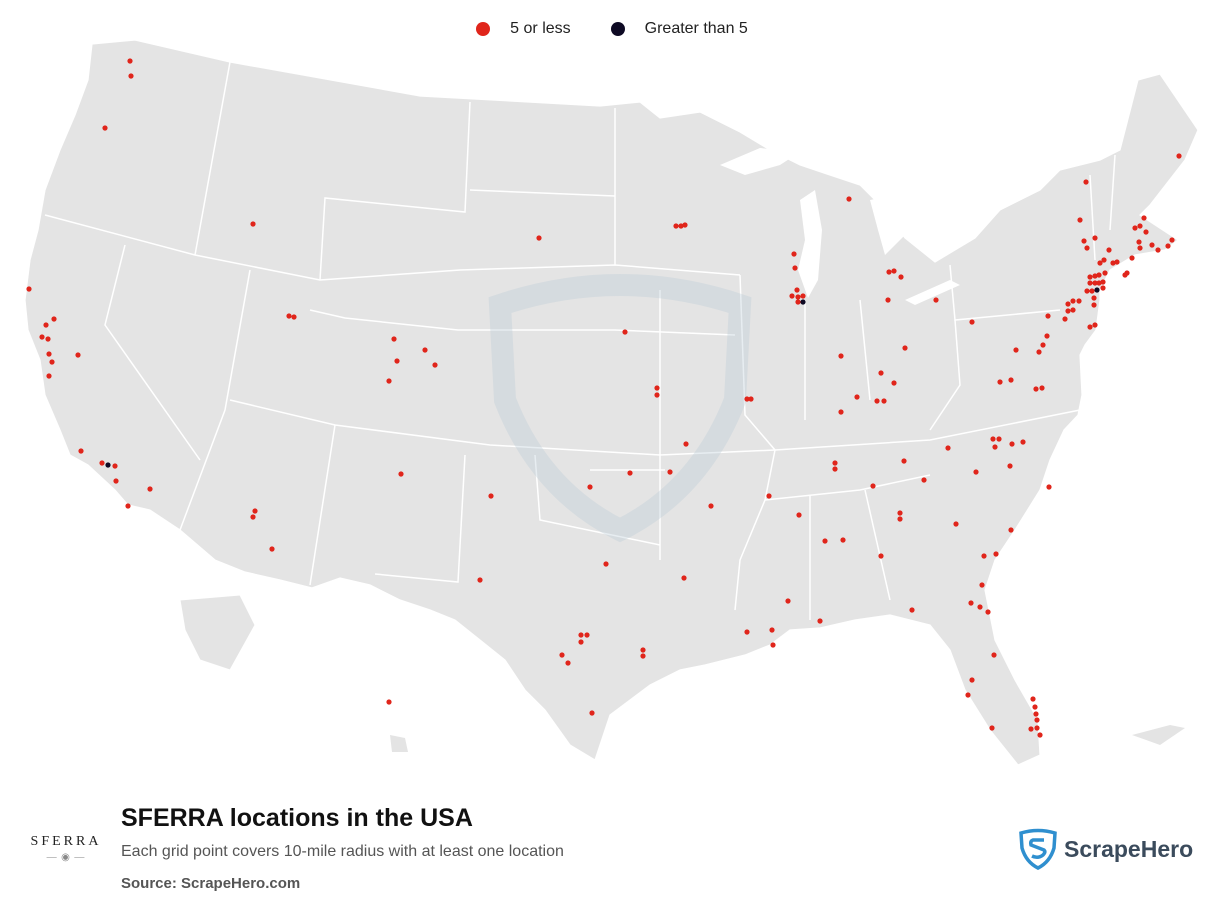 This screenshot has height=902, width=1224. I want to click on sferra-logo-mark: — ◉ —, so click(66, 857).